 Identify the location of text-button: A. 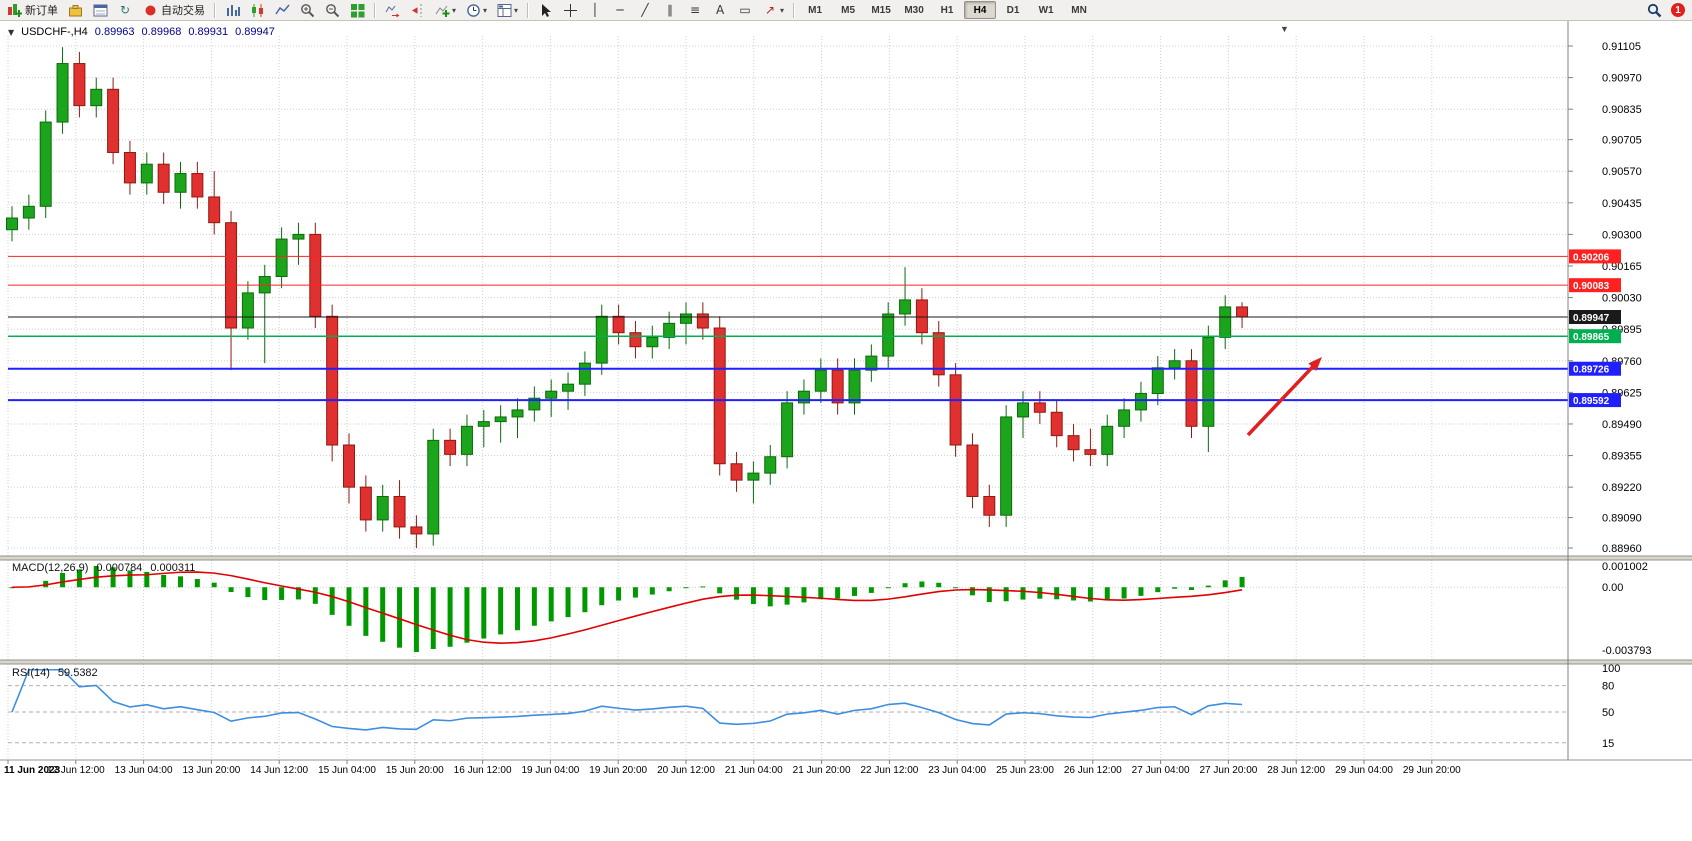
(720, 10).